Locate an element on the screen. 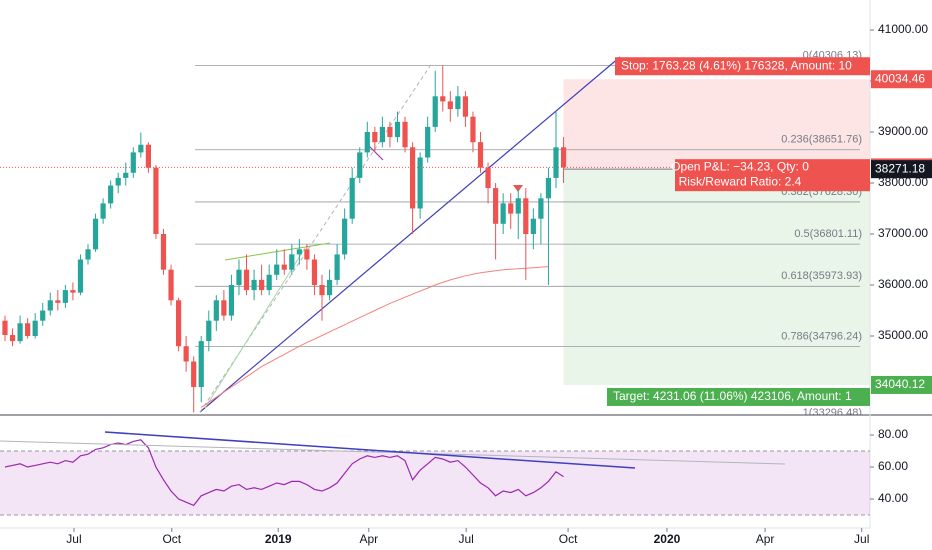 This screenshot has width=932, height=550. rsi-tick-label: 60.00 is located at coordinates (893, 466).